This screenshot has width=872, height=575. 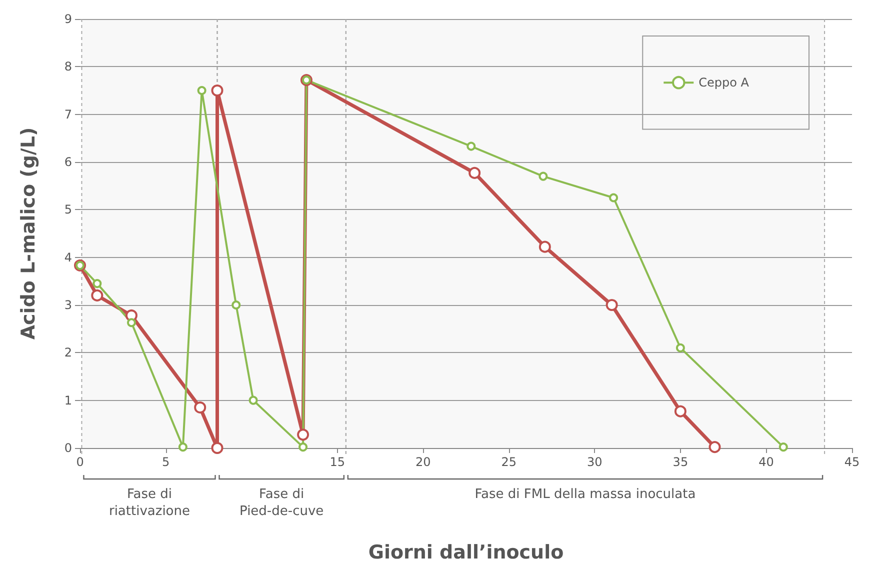 I want to click on x-axis-title: Giorni dall’inoculo, so click(x=466, y=553).